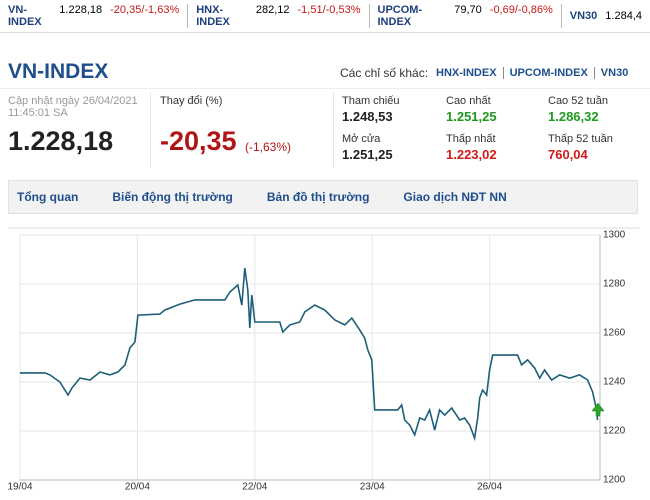 The image size is (650, 500). I want to click on ticker-change: -0,69/-0,86%, so click(521, 10).